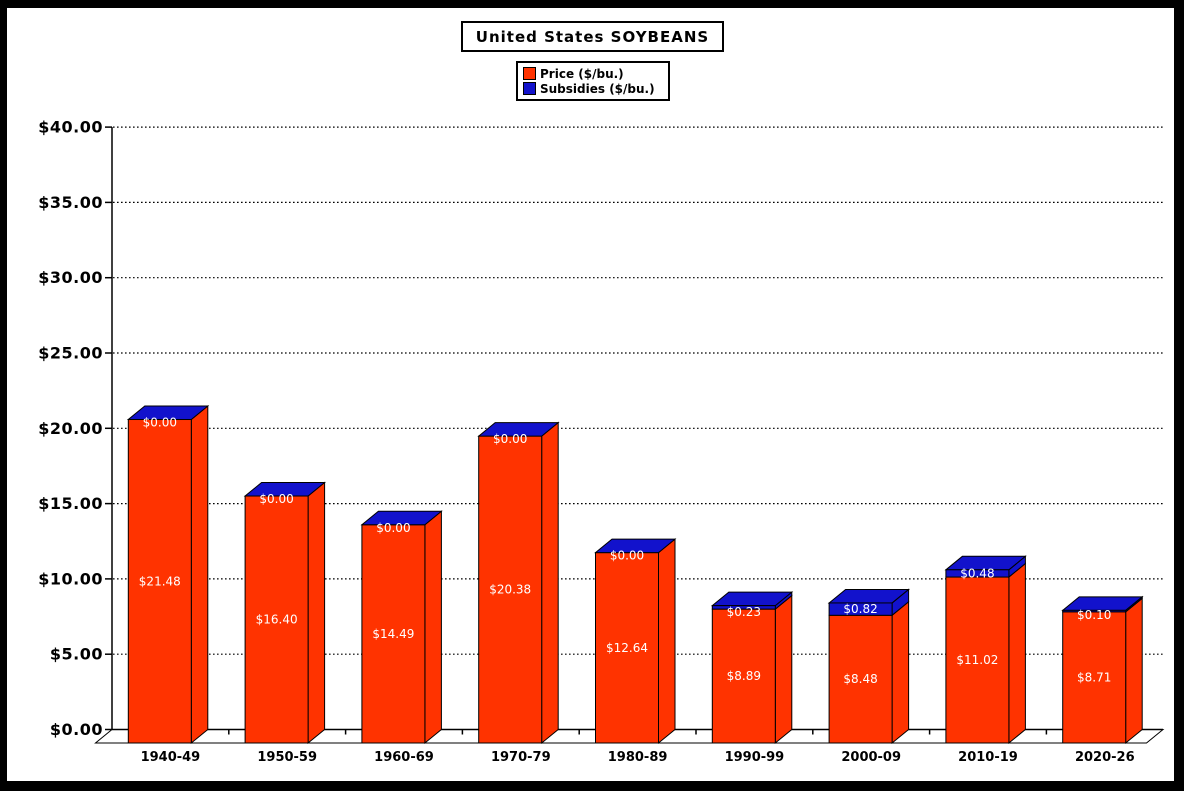  What do you see at coordinates (529, 88) in the screenshot?
I see `subsidies-series-swatch-icon` at bounding box center [529, 88].